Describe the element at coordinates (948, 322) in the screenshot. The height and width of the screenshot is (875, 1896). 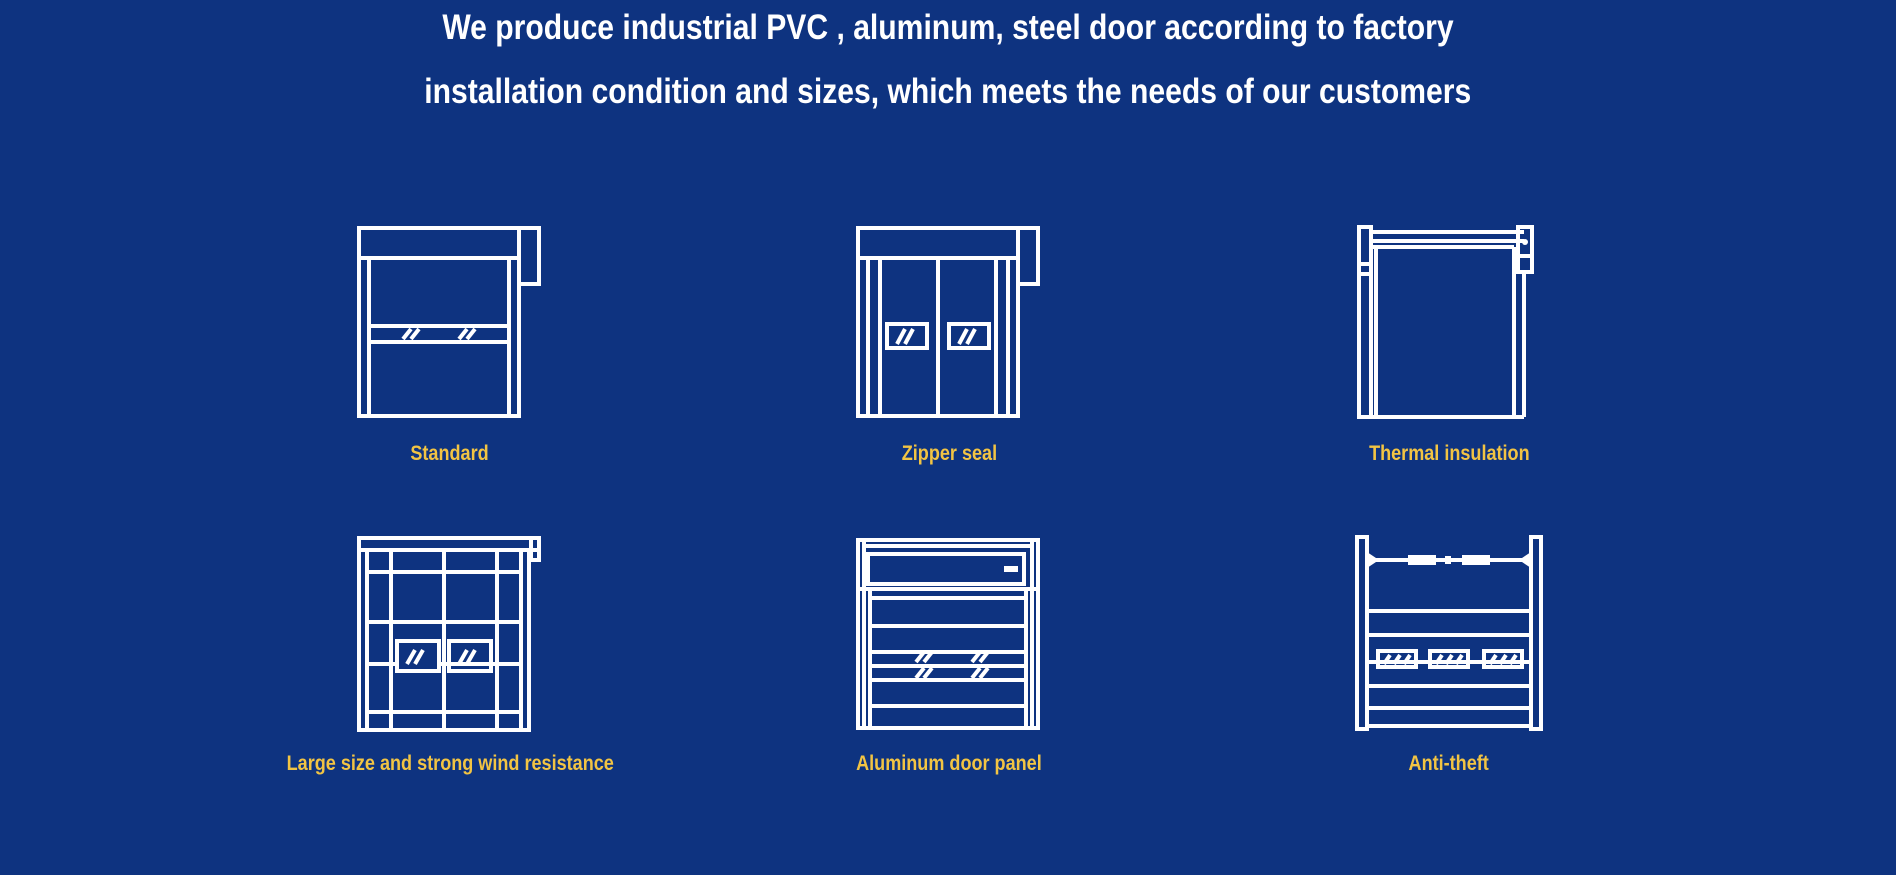
I see `zipper-seal-door-icon` at that location.